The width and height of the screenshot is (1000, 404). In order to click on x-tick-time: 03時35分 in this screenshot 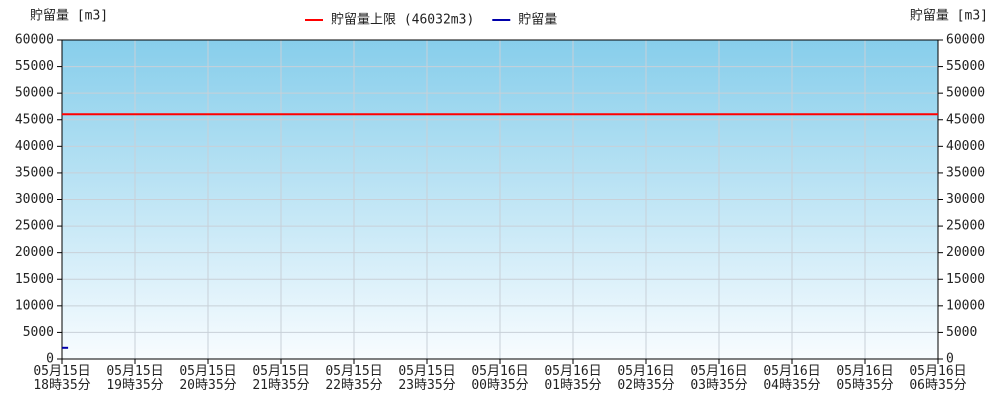, I will do `click(718, 385)`.